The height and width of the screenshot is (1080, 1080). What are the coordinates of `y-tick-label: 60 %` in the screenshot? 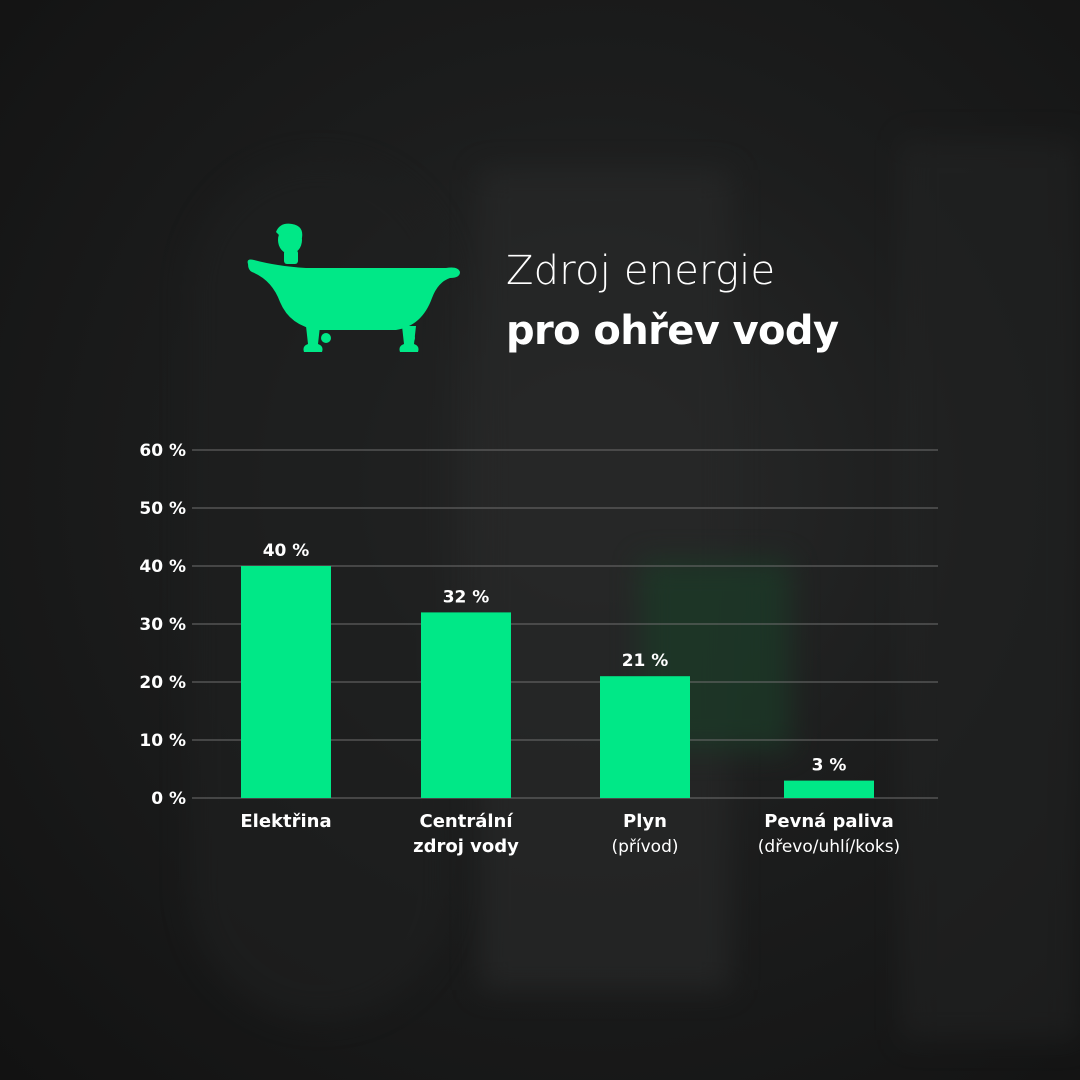 It's located at (162, 451).